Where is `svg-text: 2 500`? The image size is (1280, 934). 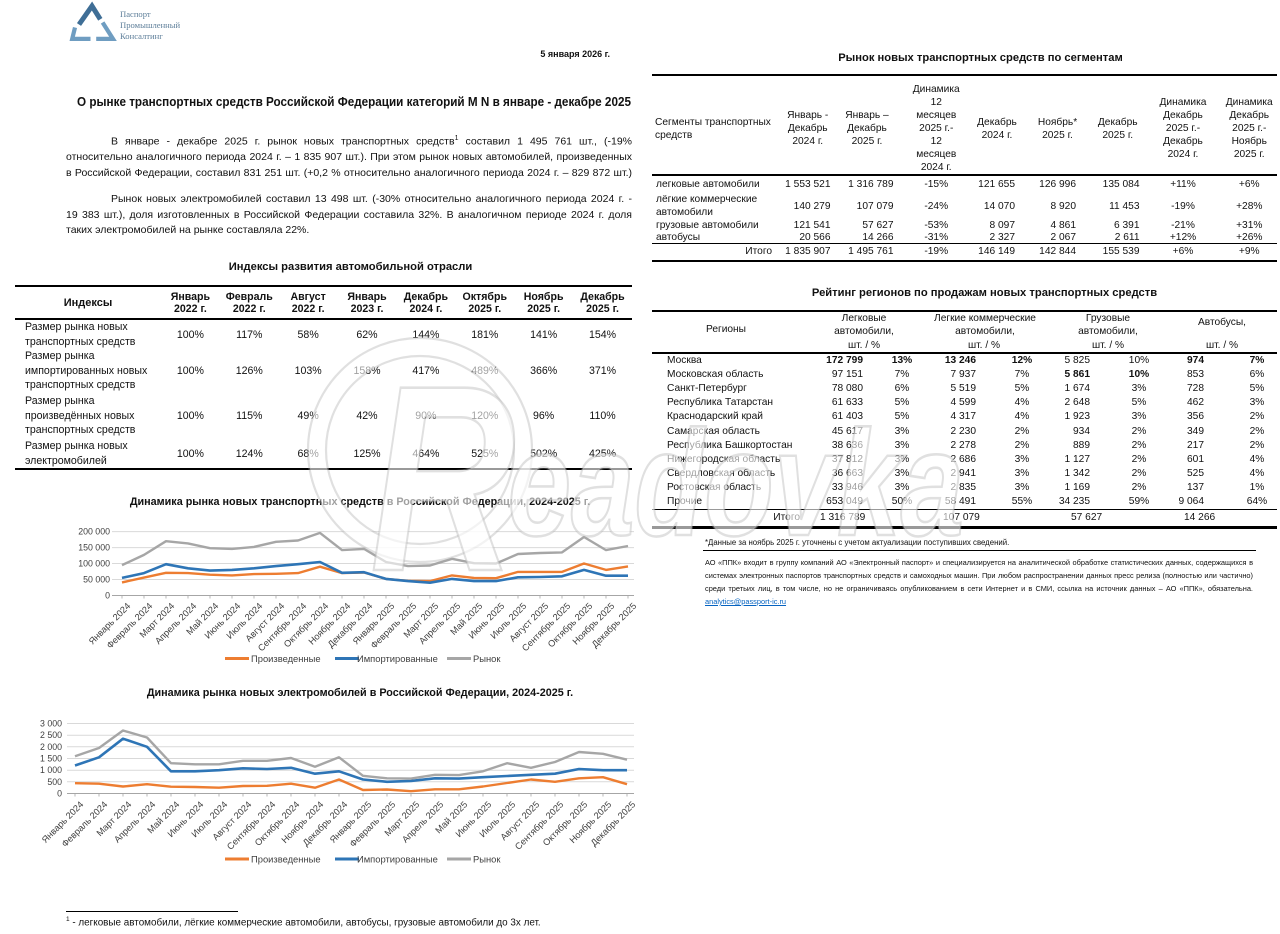
svg-text: 2 500 is located at coordinates (51, 735).